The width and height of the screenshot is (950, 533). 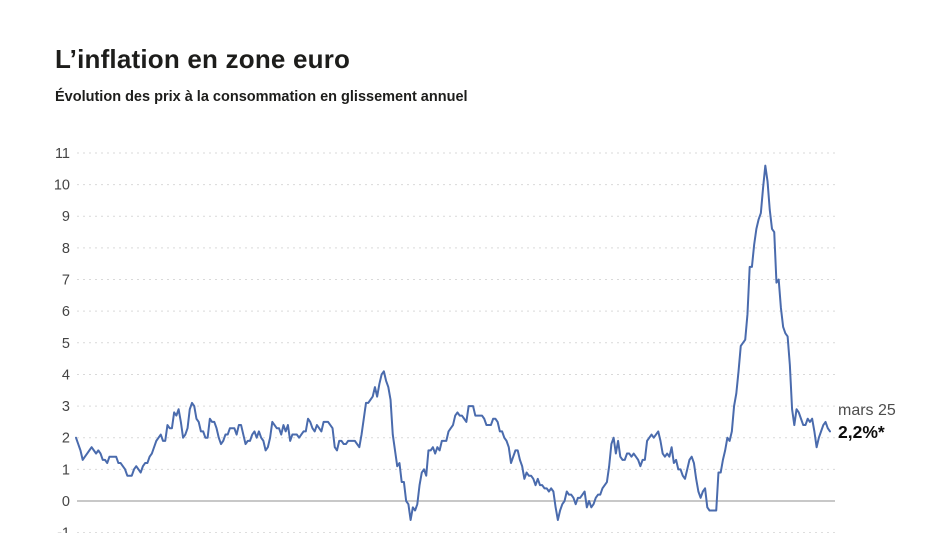 I want to click on y-axis-tick-label: 5, so click(x=66, y=344).